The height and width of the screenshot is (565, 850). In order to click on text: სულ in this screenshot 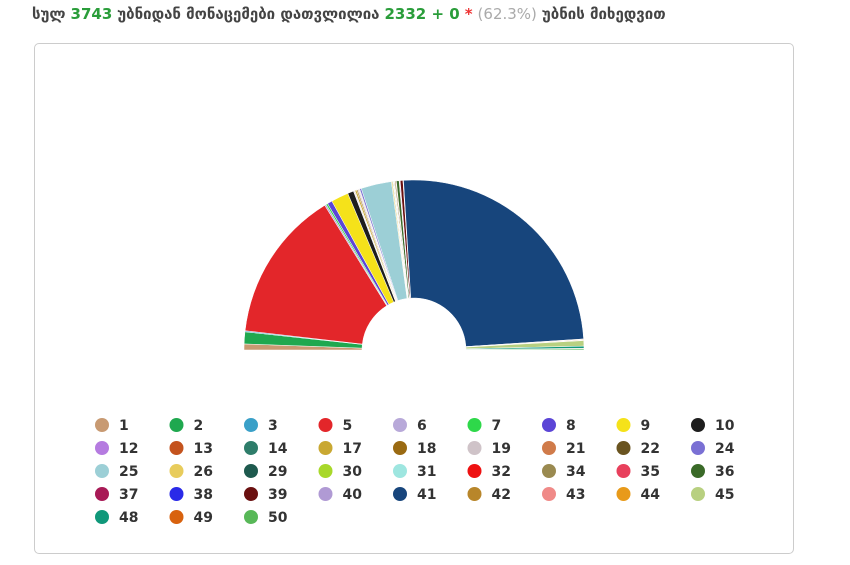, I will do `click(49, 14)`.